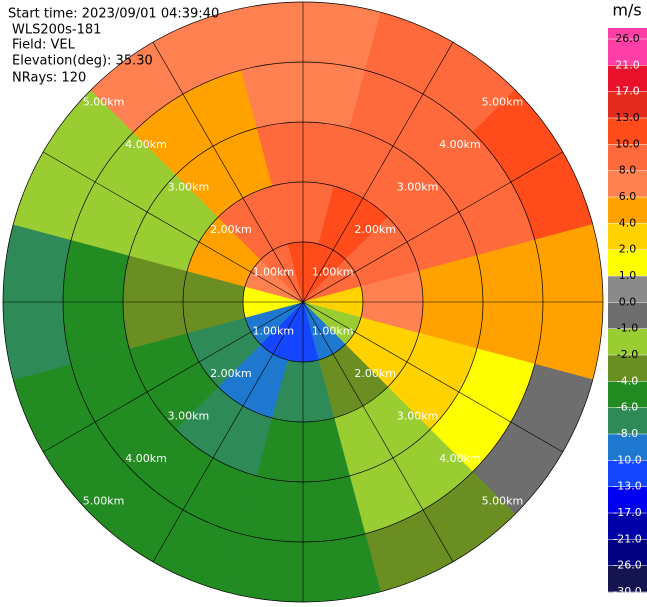 This screenshot has width=647, height=607. What do you see at coordinates (627, 486) in the screenshot?
I see `colorbar-tick-label: -13.0` at bounding box center [627, 486].